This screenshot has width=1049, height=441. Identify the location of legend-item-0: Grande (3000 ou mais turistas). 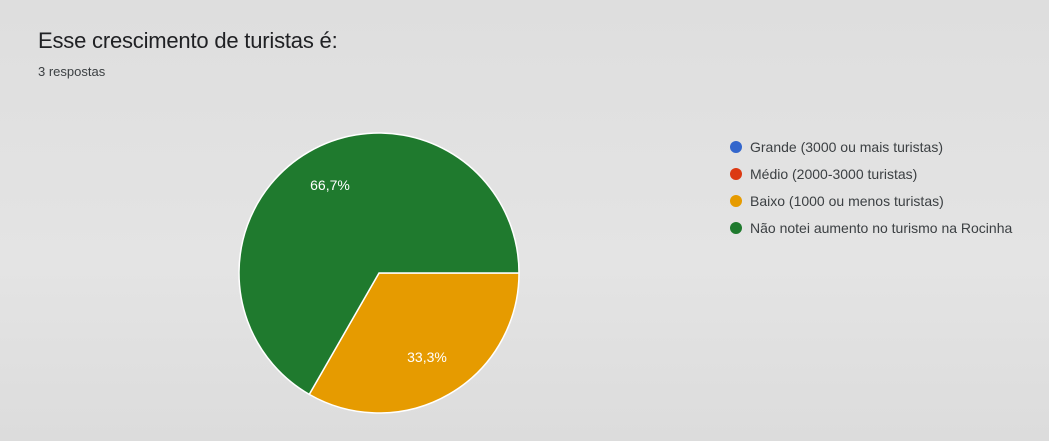
(880, 147).